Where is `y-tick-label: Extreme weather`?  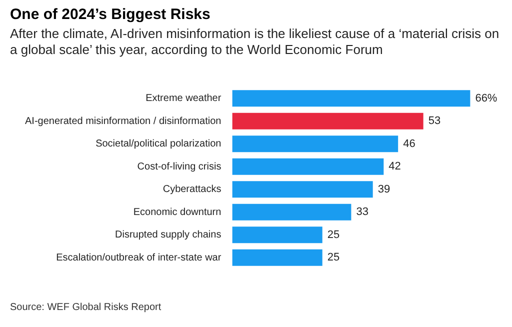
y-tick-label: Extreme weather is located at coordinates (184, 98).